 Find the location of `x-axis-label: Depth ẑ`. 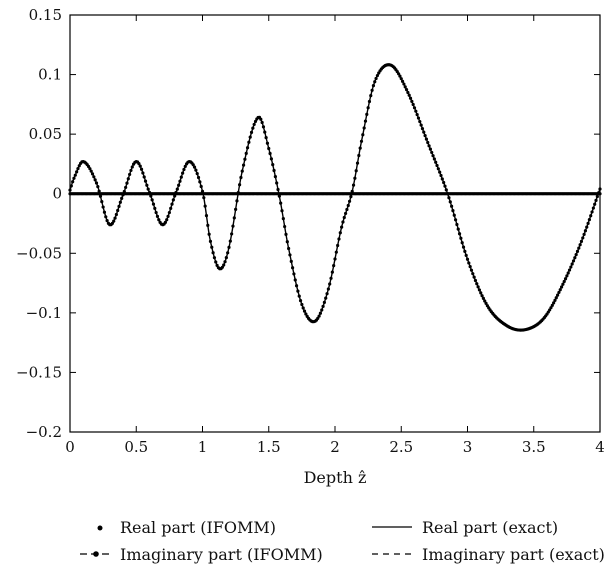

x-axis-label: Depth ẑ is located at coordinates (335, 477).